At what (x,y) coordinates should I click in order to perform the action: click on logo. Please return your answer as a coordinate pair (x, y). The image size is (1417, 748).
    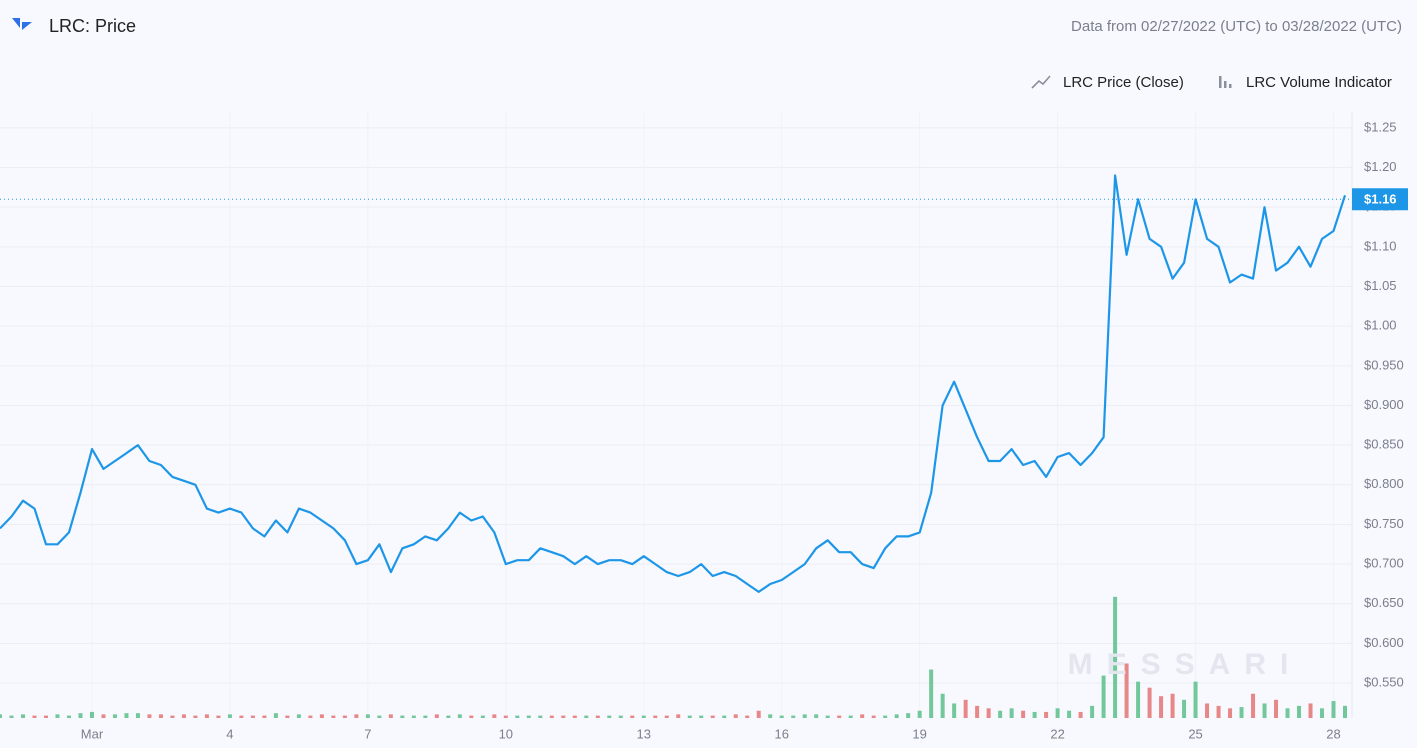
    Looking at the image, I should click on (22, 24).